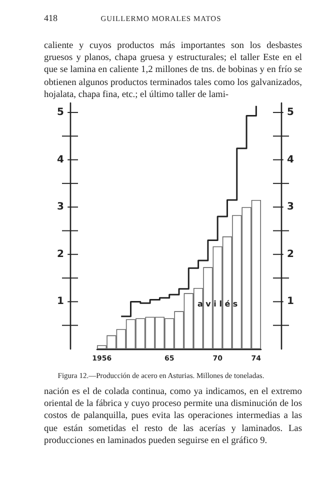 The width and height of the screenshot is (322, 480). I want to click on series-label: a v i l é s, so click(217, 304).